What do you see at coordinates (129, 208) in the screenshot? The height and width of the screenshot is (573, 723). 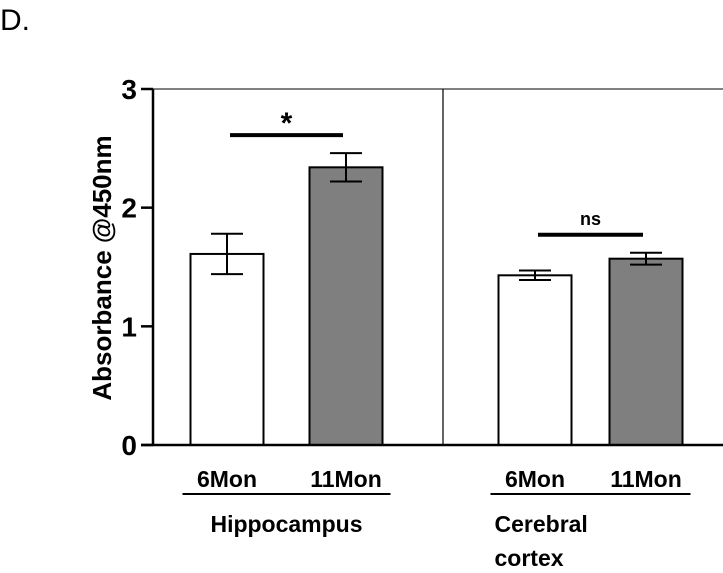 I see `y-tick-label: 2` at bounding box center [129, 208].